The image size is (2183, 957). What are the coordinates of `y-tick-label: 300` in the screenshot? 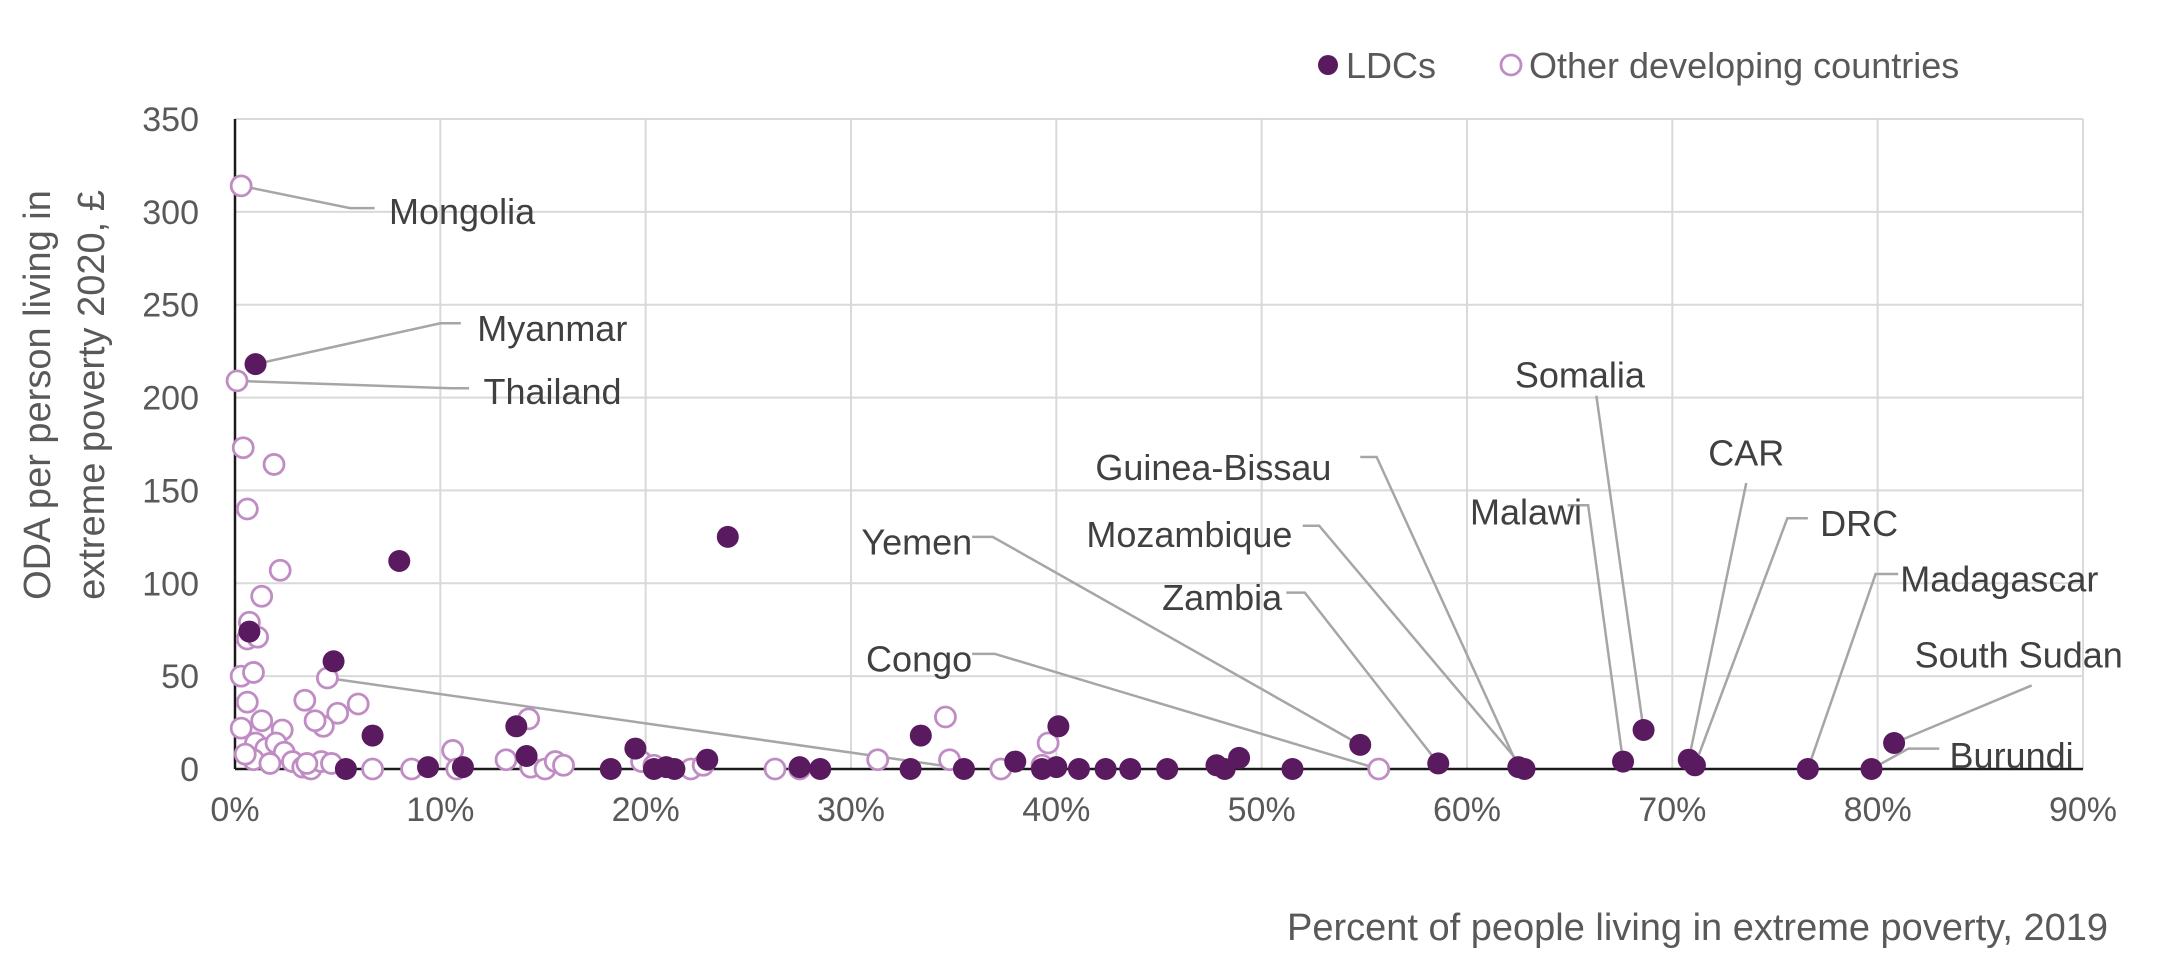 It's located at (170, 213).